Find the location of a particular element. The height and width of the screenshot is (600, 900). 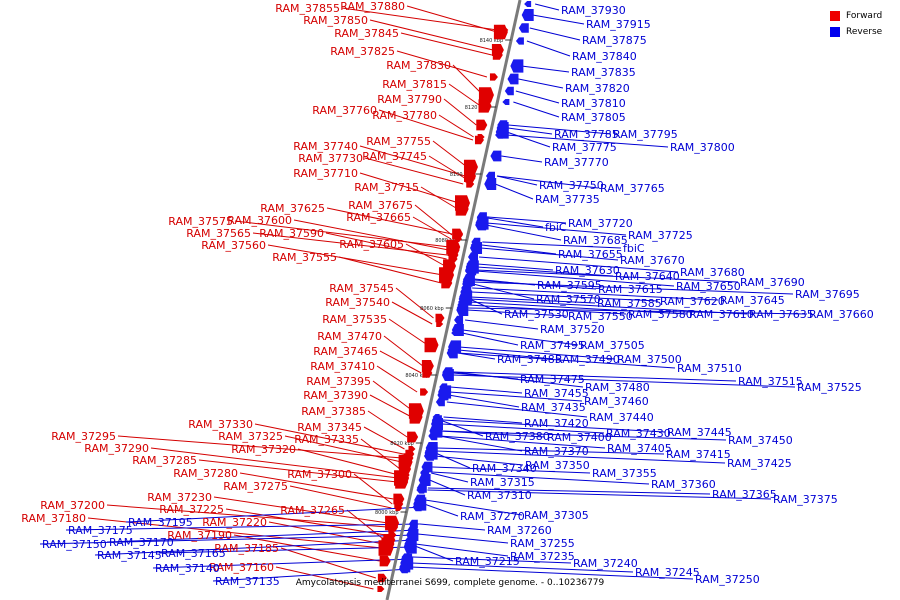

forward-gene-label: RAM_37410 is located at coordinates (342, 366).